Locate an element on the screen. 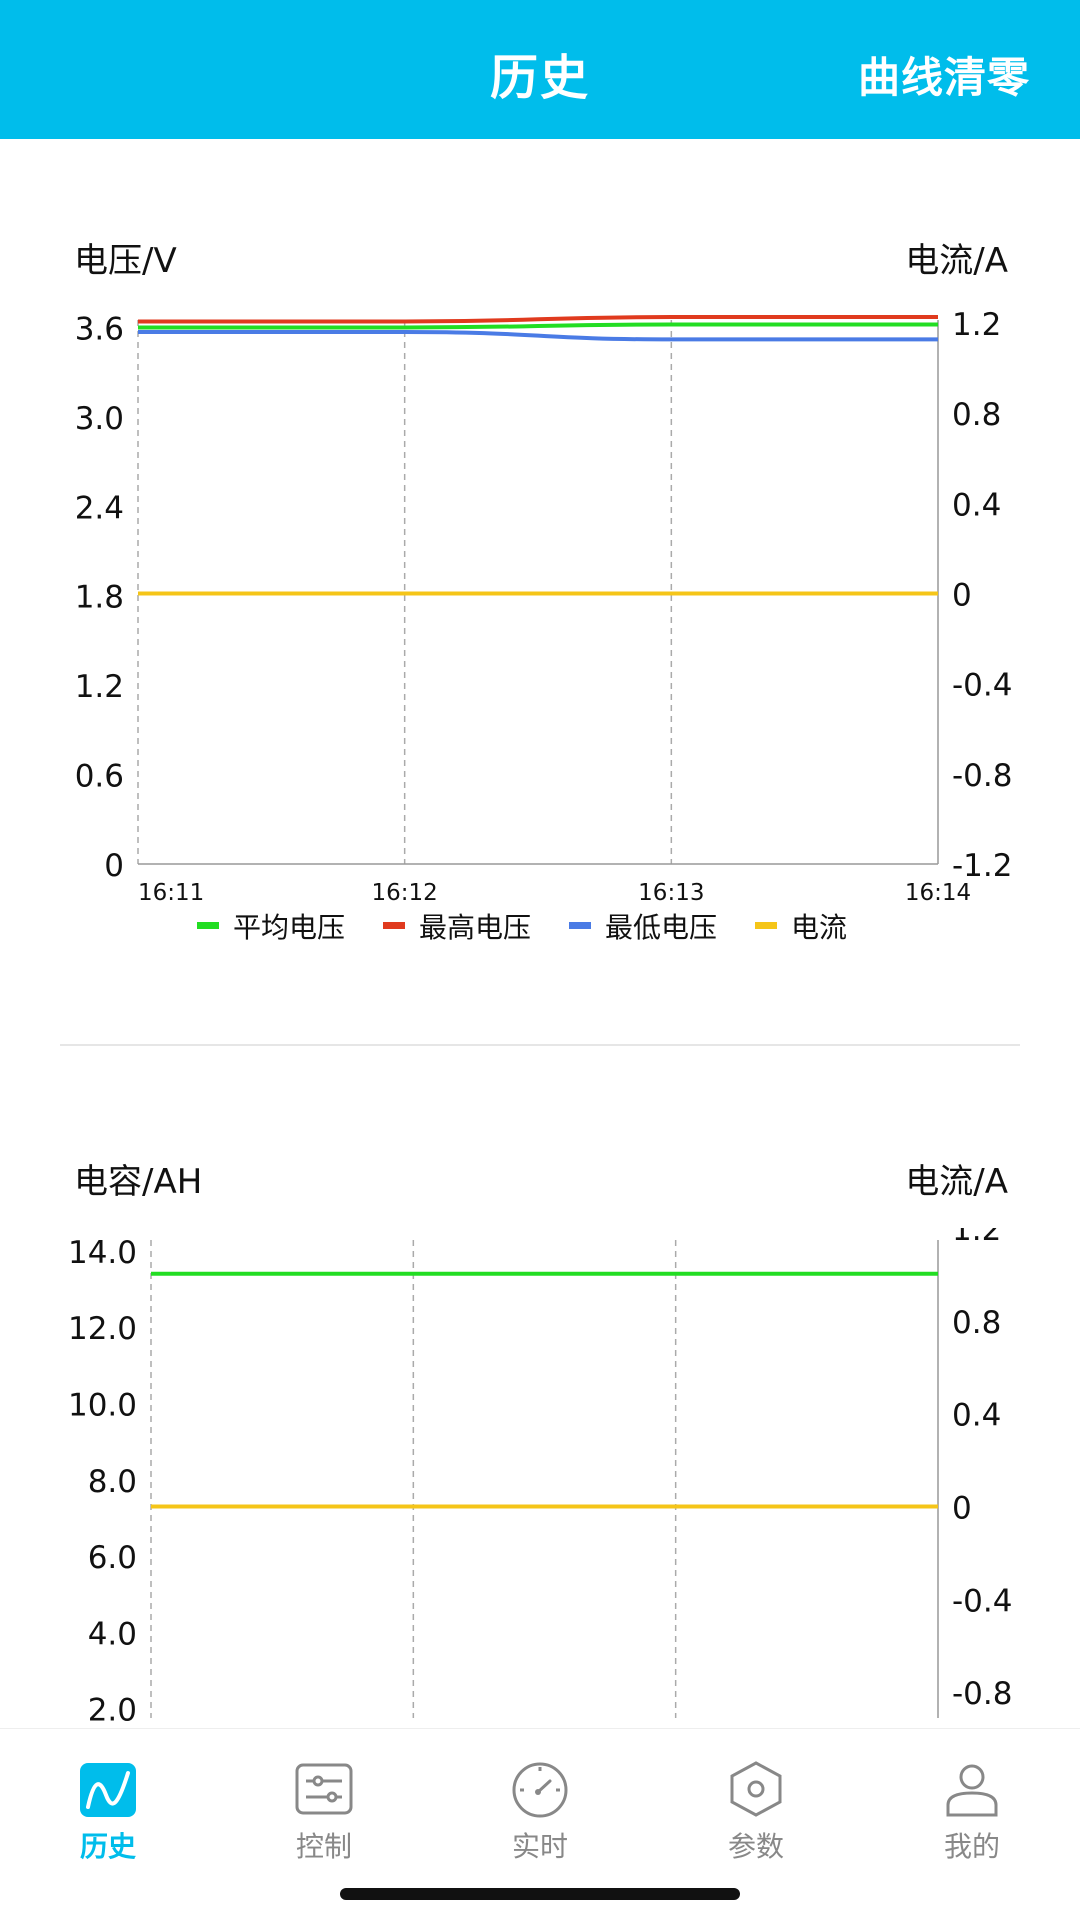 The height and width of the screenshot is (1920, 1080). realtime-gauge-icon is located at coordinates (540, 1789).